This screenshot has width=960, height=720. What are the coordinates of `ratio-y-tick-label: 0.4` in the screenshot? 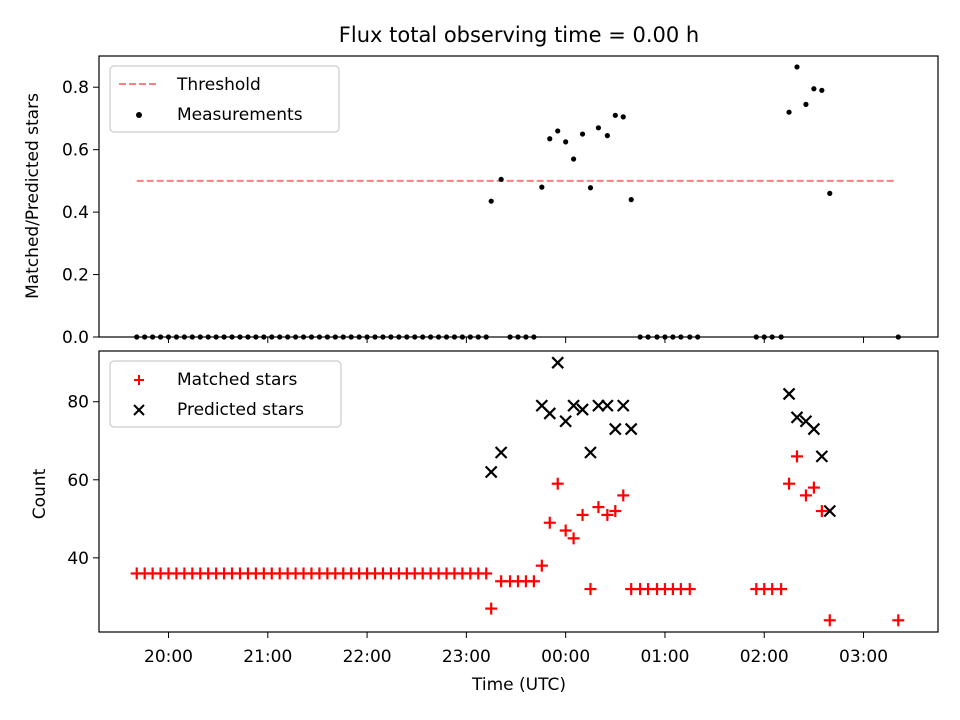 It's located at (75, 213).